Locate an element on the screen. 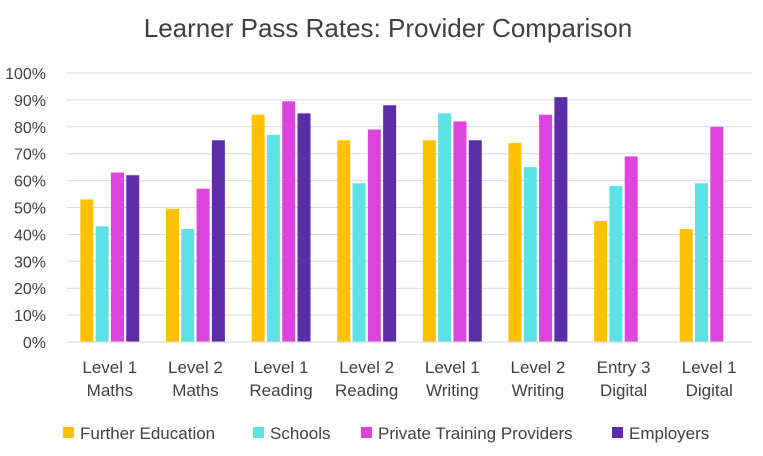 The height and width of the screenshot is (456, 763). y-tick-label: 90% is located at coordinates (30, 101).